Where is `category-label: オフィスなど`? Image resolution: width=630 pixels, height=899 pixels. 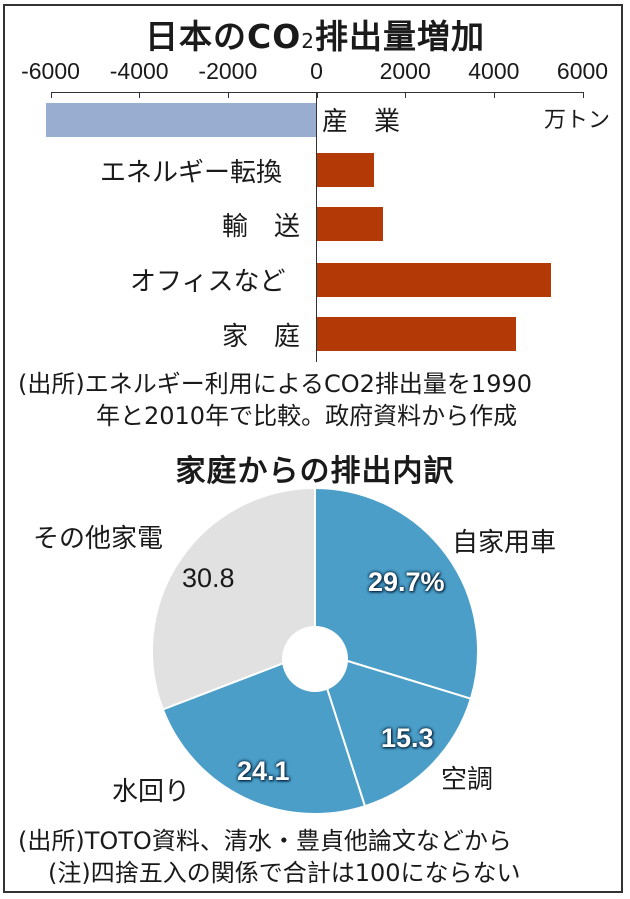
category-label: オフィスなど is located at coordinates (208, 282).